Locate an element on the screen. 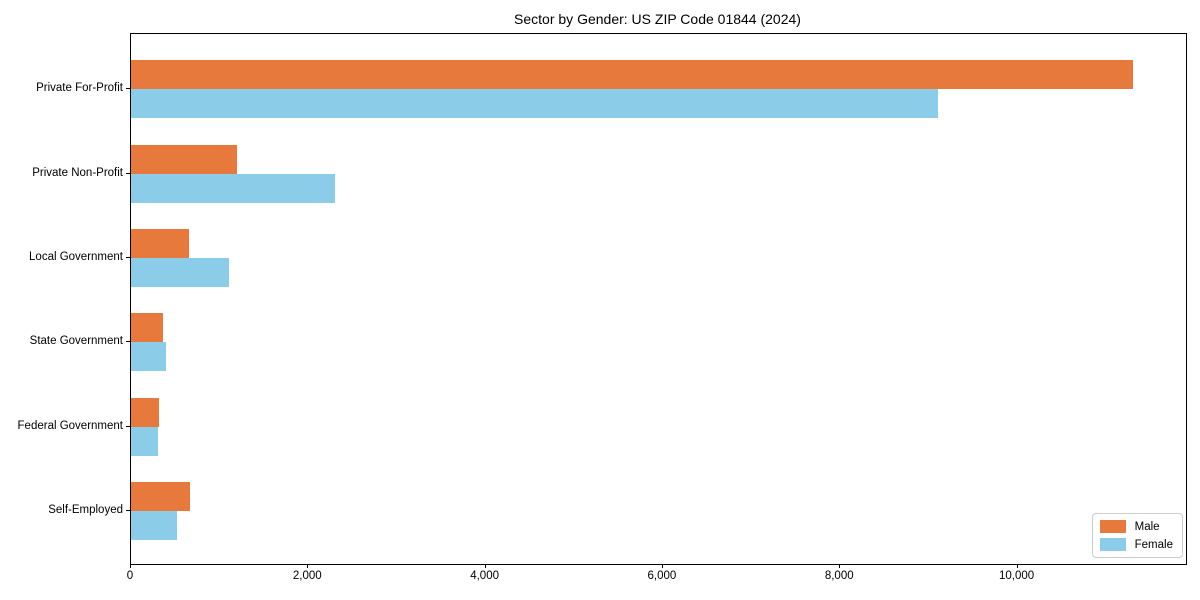 The height and width of the screenshot is (600, 1200). legend-item-female: Female is located at coordinates (1136, 544).